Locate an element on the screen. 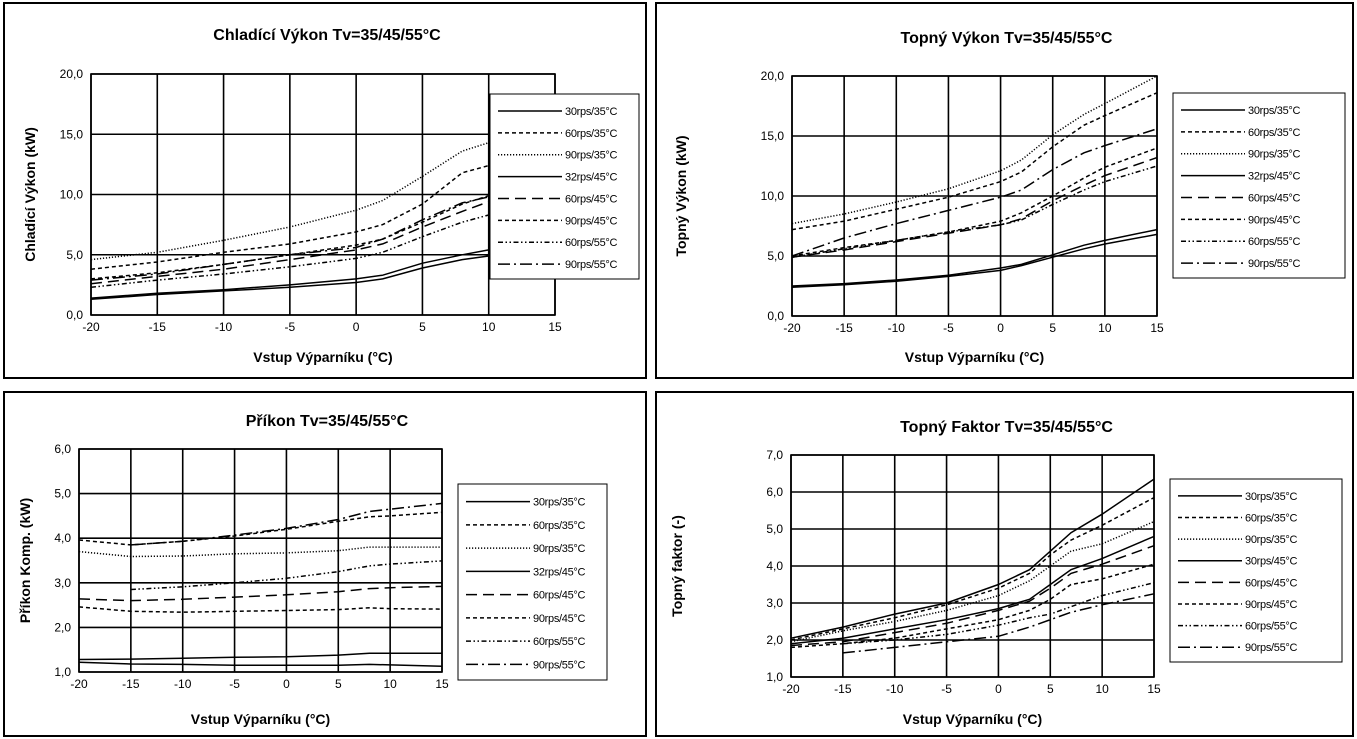  chart-title: Topný Faktor Tv=35/45/55°C is located at coordinates (1006, 427).